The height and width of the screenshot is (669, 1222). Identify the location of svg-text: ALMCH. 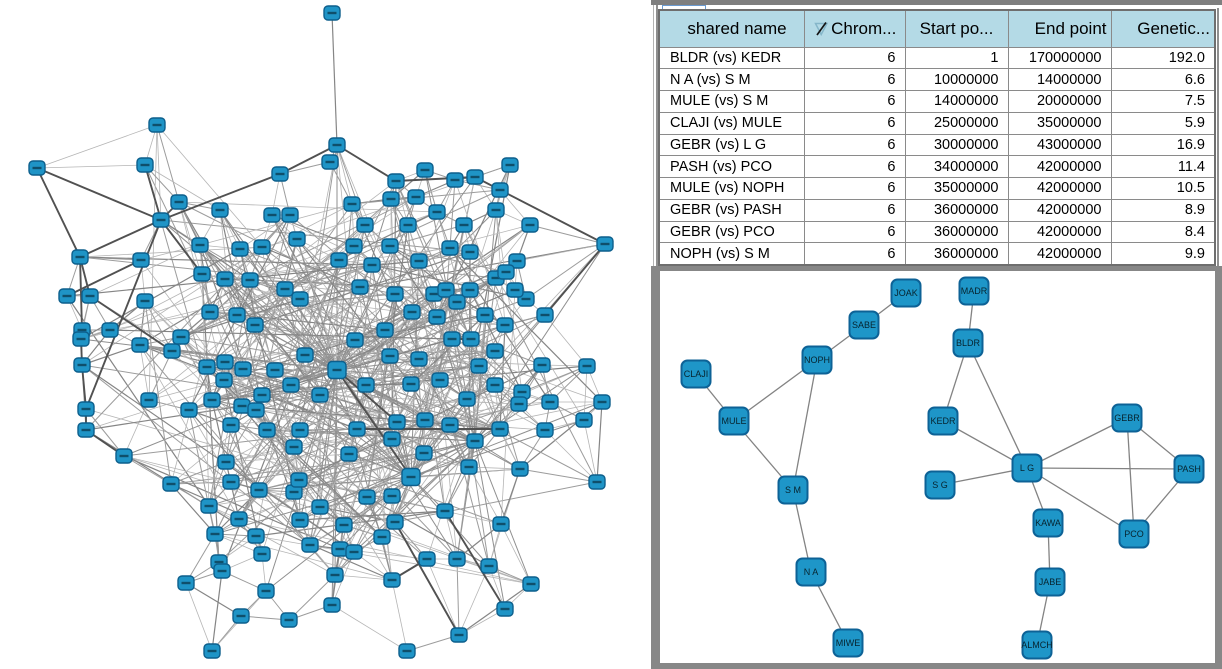
(1037, 645).